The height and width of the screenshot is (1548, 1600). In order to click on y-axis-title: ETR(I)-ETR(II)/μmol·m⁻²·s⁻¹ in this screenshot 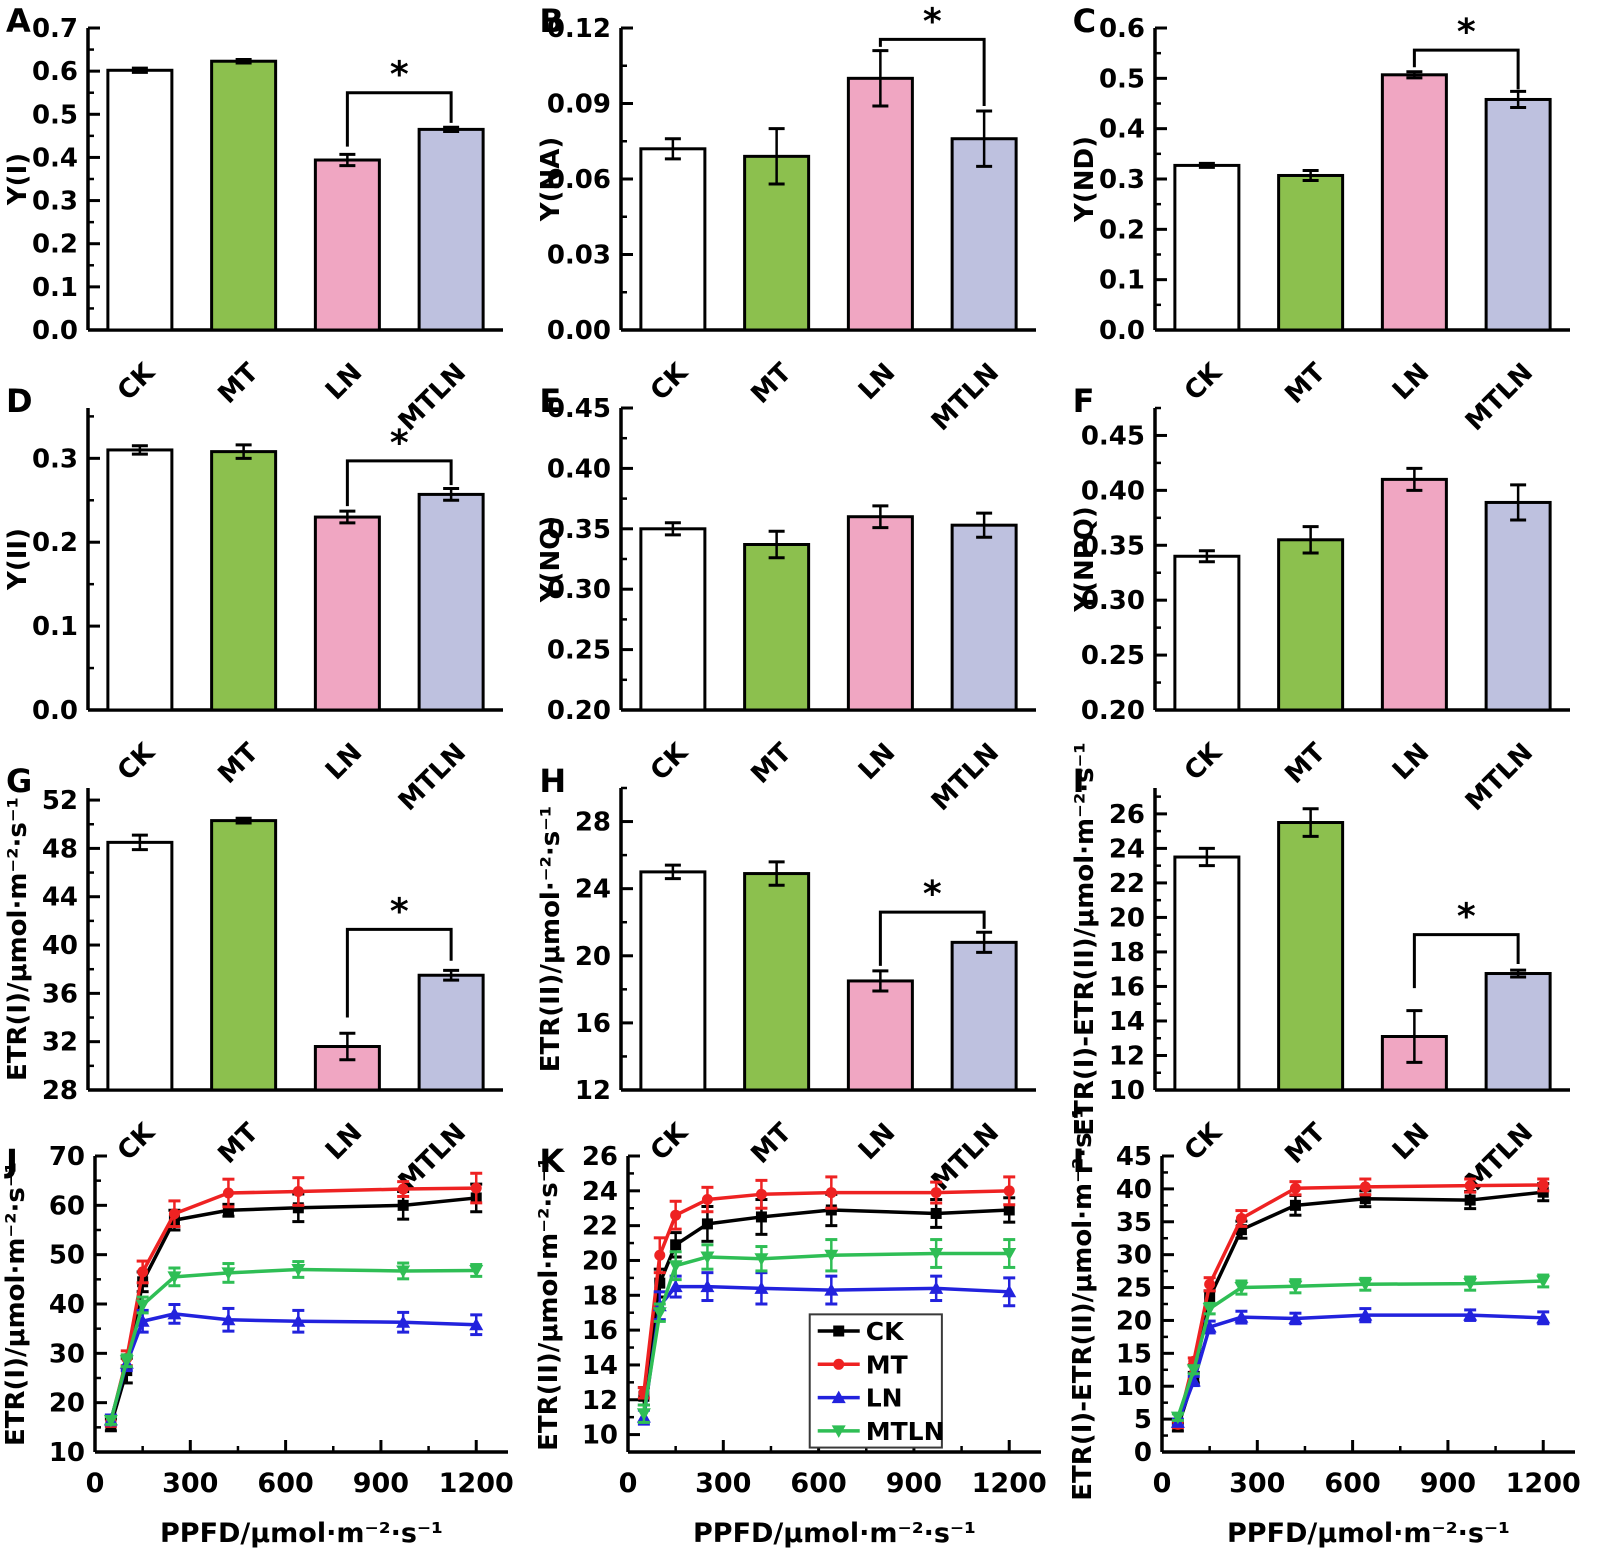, I will do `click(1083, 1303)`.